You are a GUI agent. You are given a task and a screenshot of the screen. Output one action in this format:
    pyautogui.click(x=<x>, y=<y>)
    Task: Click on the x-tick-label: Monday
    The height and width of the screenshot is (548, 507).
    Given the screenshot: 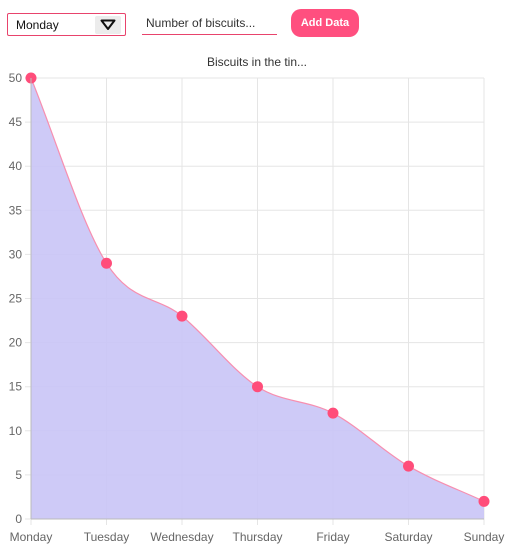 What is the action you would take?
    pyautogui.click(x=31, y=537)
    